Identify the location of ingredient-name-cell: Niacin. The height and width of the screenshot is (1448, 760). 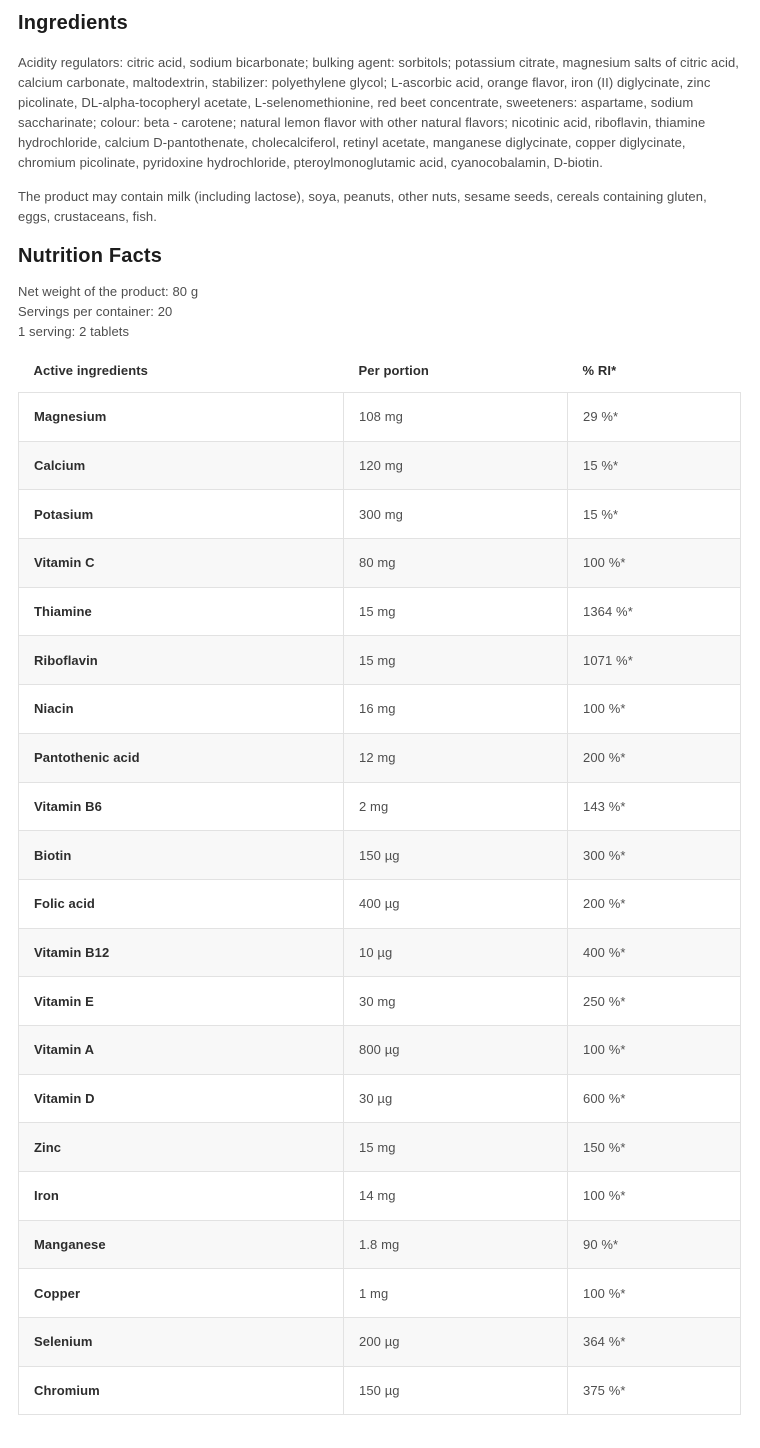
(181, 709).